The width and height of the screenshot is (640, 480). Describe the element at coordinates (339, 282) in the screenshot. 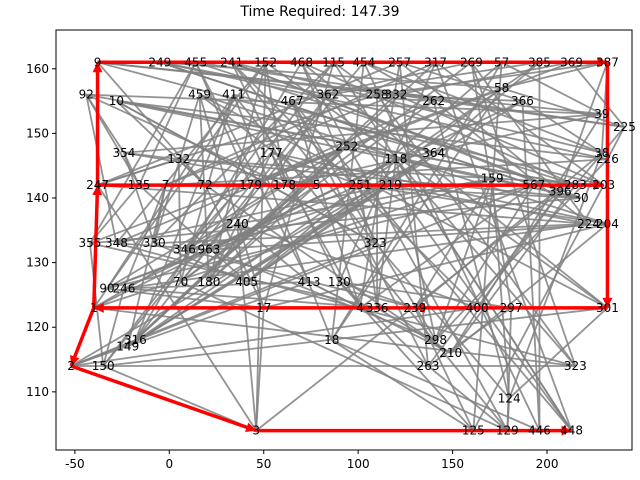

I see `node-label: 130` at that location.